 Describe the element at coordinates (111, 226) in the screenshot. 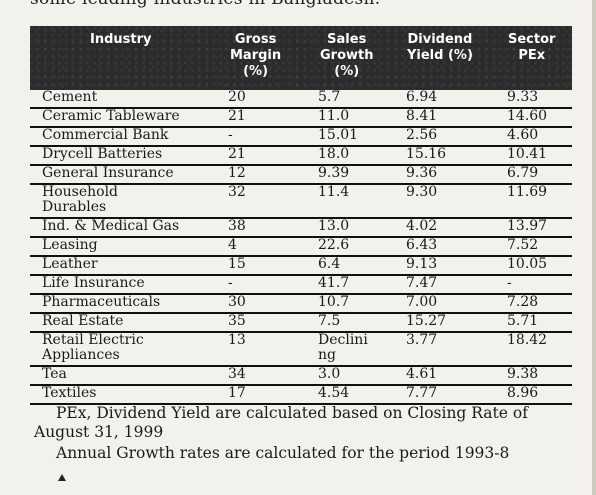

I see `cell-industry: Ind. & Medical Gas` at that location.